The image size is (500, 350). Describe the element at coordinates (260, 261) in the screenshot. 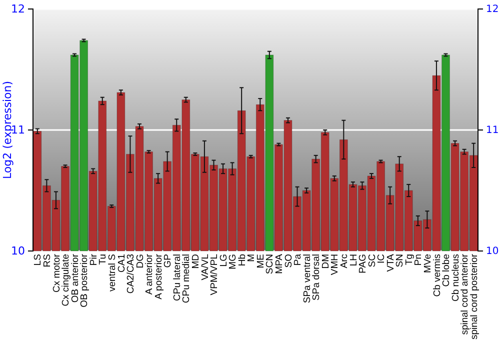

I see `x-tick-label: ME` at that location.